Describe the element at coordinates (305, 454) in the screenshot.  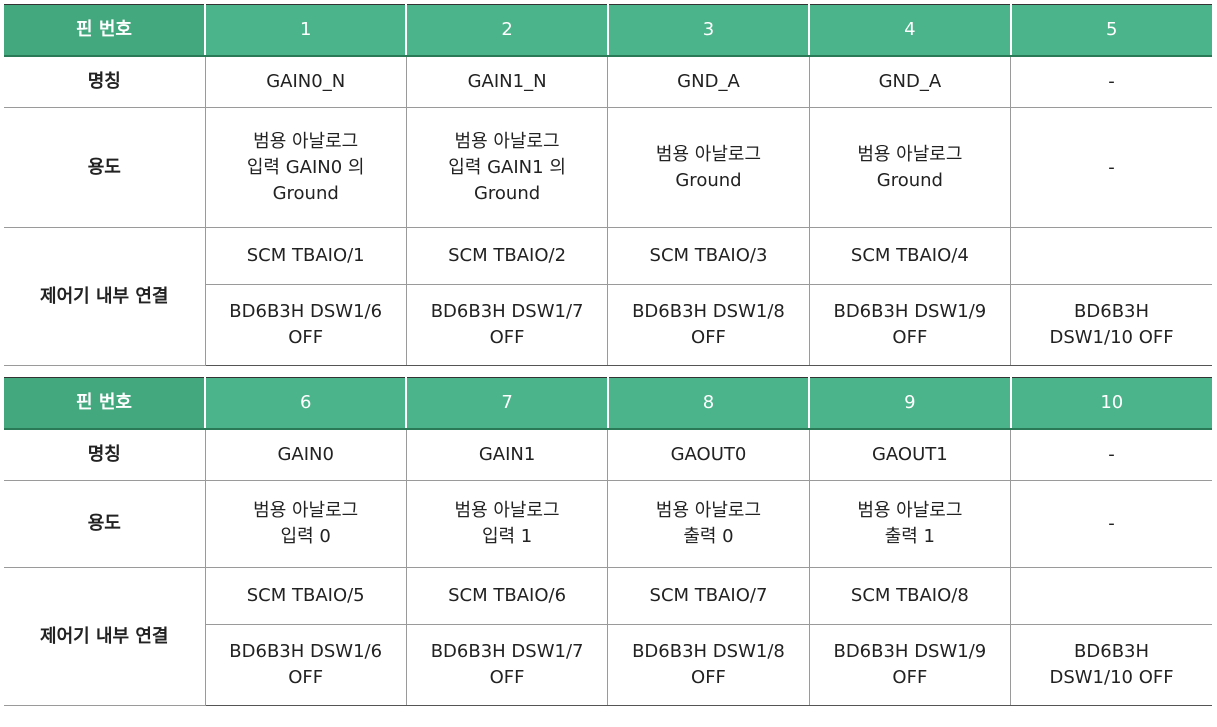
I see `pin-name-cell: GAIN0` at that location.